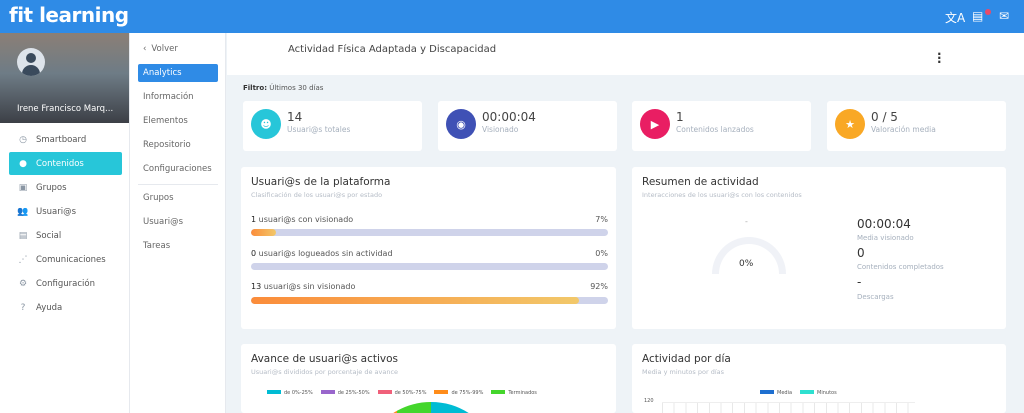  I want to click on avatar, so click(31, 62).